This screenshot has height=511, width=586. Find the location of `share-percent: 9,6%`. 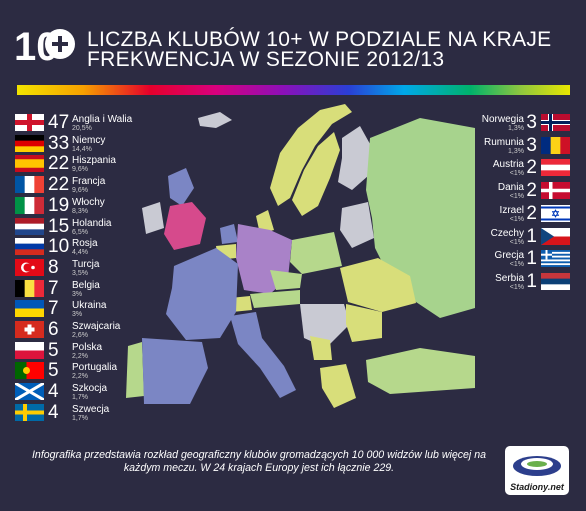

share-percent: 9,6% is located at coordinates (80, 191).